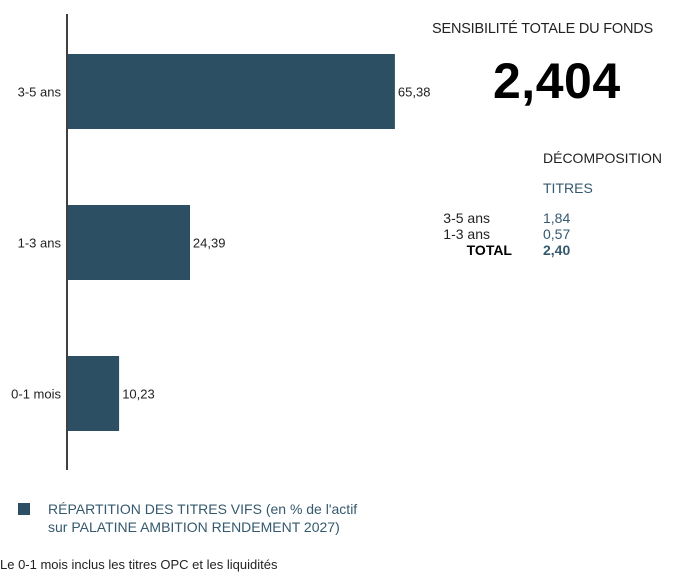  I want to click on category-label: 3-5 ans, so click(40, 92).